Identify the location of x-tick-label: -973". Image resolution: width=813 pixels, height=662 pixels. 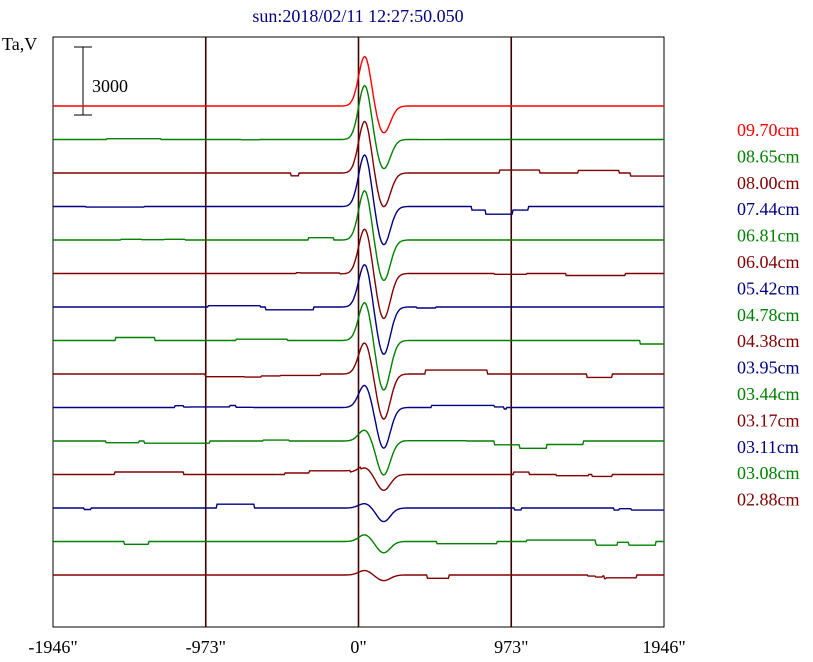
(206, 647).